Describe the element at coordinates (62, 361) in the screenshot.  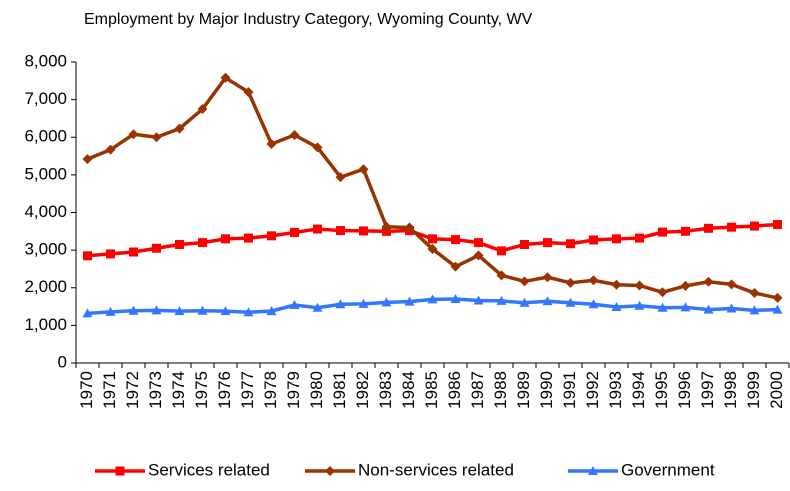
I see `y-tick-label: 0` at that location.